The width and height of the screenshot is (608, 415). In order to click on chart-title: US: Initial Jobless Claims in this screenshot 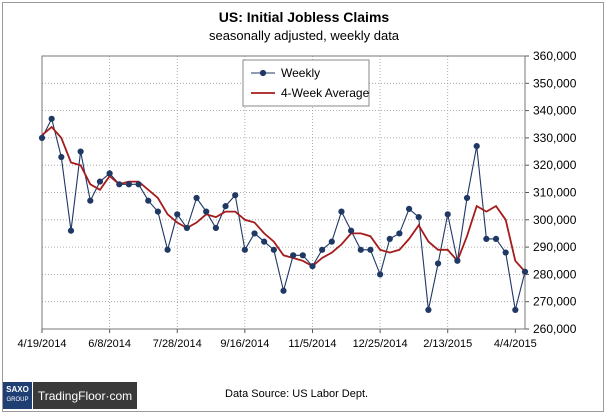, I will do `click(304, 17)`.